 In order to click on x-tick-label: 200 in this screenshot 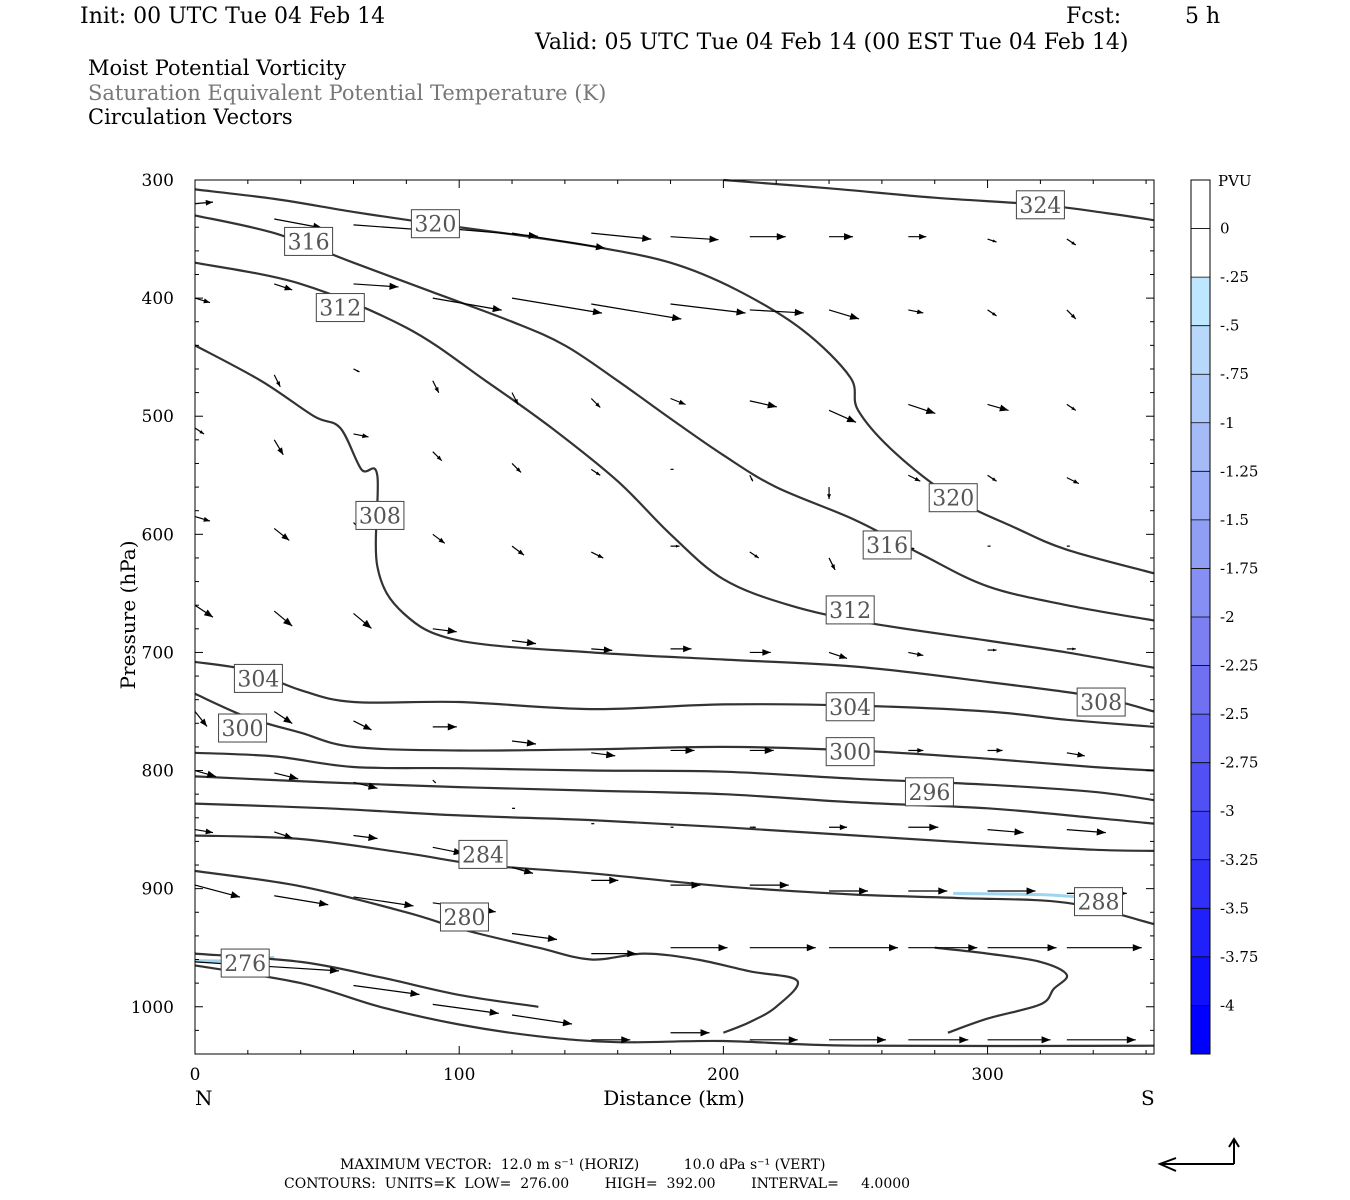, I will do `click(723, 1075)`.